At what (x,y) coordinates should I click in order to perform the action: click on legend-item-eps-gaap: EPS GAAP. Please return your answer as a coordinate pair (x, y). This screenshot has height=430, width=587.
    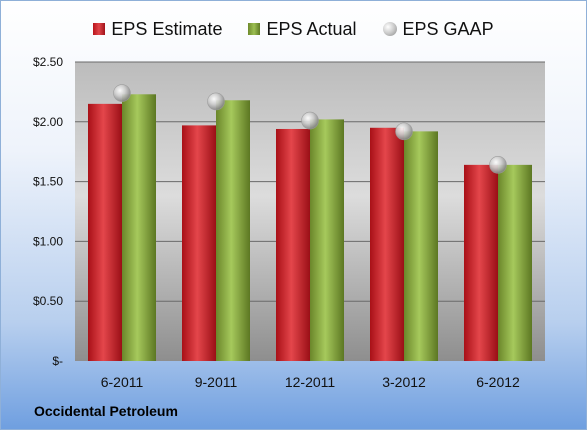
    Looking at the image, I should click on (438, 29).